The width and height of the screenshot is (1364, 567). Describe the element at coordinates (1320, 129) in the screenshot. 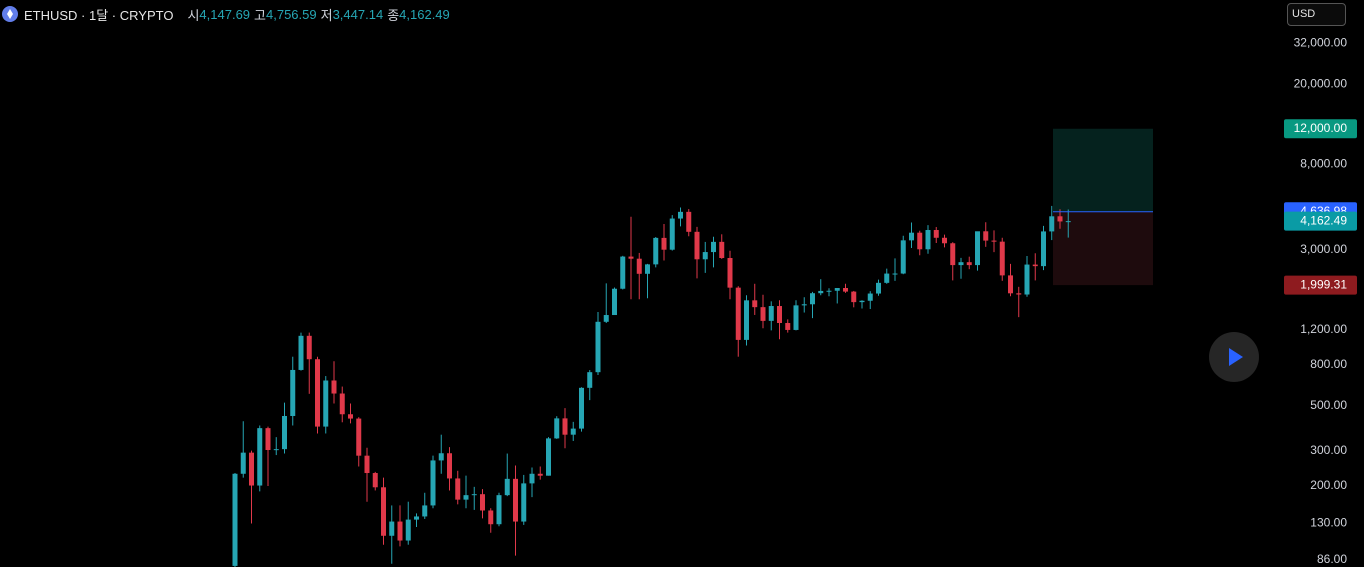

I see `target-tag` at that location.